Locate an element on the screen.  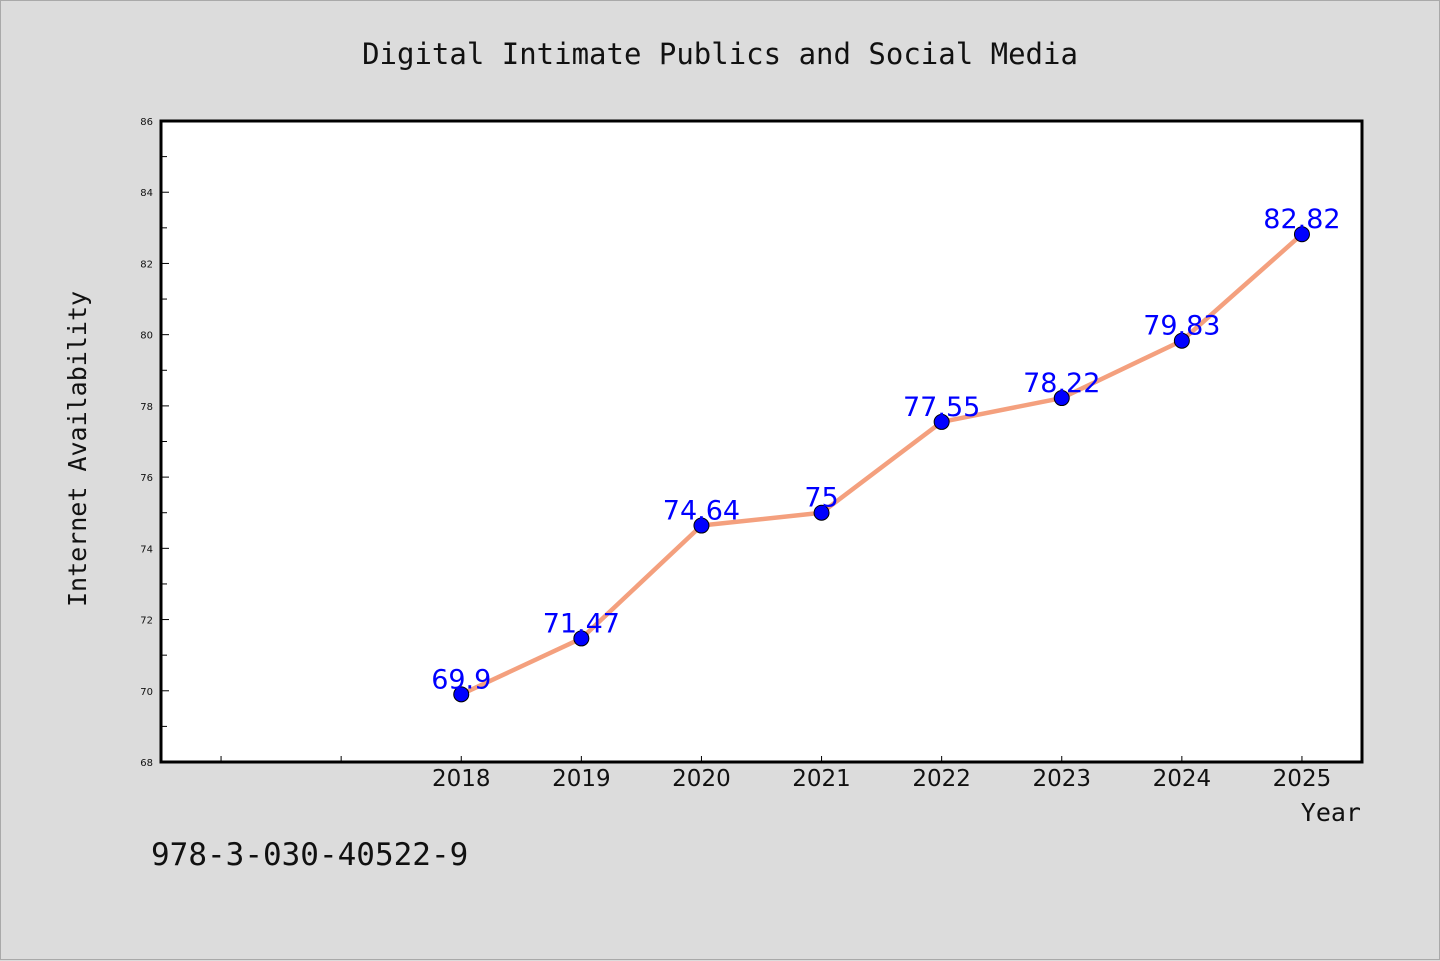
x-tick-label: 2022 is located at coordinates (941, 779).